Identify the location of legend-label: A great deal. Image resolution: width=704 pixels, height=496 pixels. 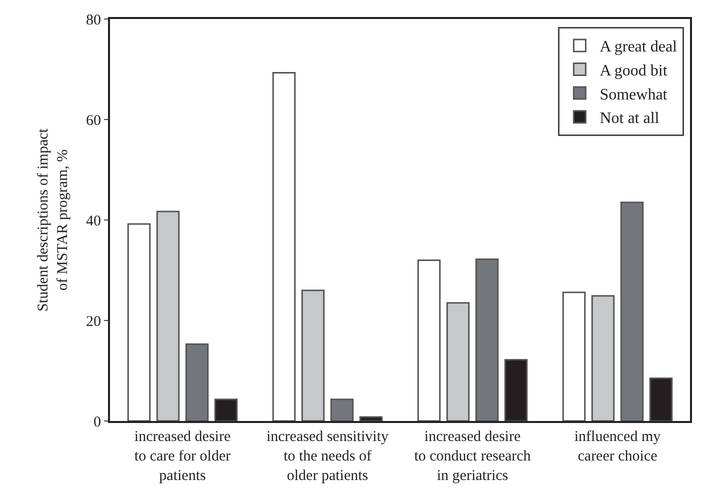
(639, 47).